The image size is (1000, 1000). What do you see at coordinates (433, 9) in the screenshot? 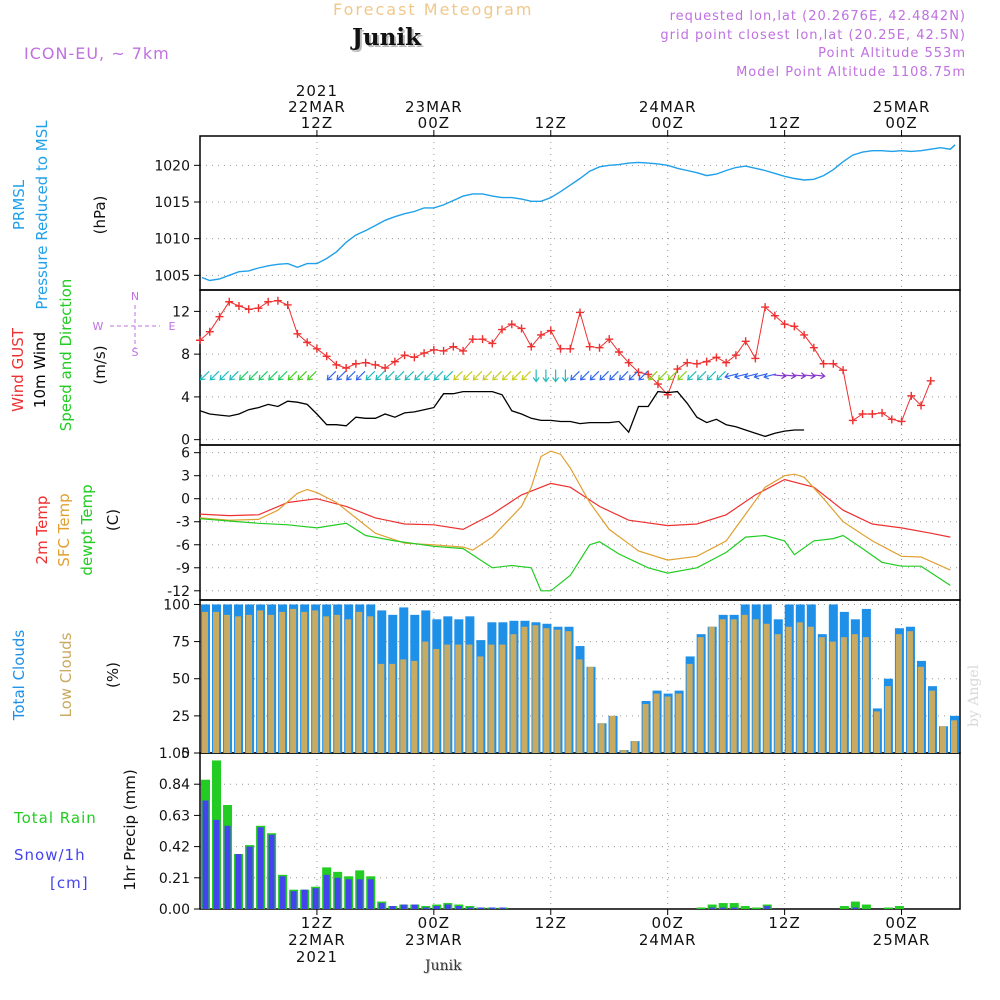
I see `chart-title: Forecast Meteogram` at bounding box center [433, 9].